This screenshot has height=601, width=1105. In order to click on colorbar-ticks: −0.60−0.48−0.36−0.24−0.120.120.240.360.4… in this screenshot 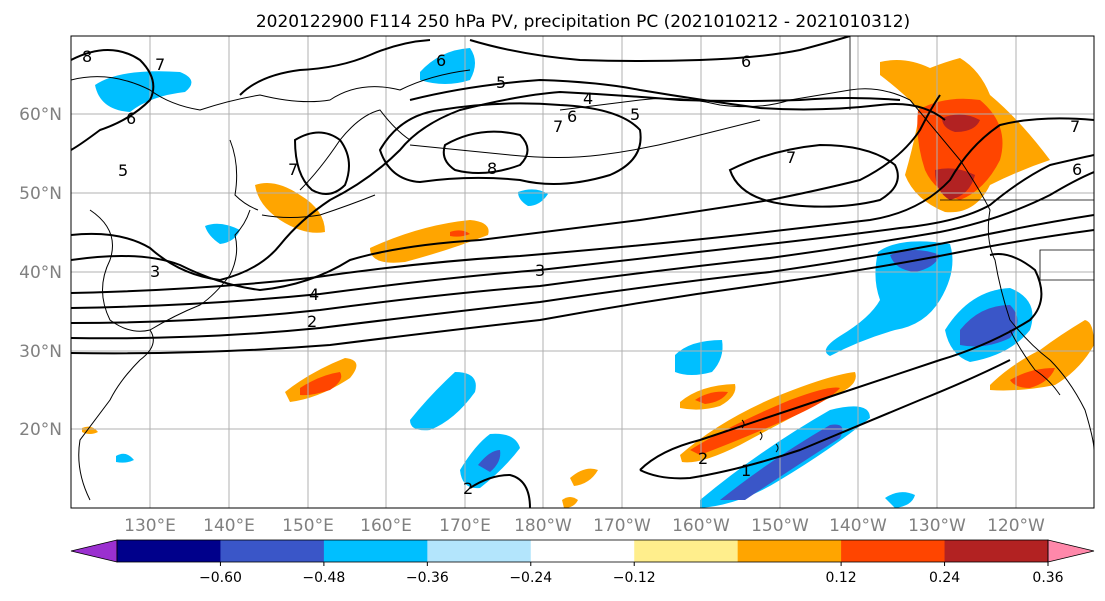, I will do `click(631, 574)`.